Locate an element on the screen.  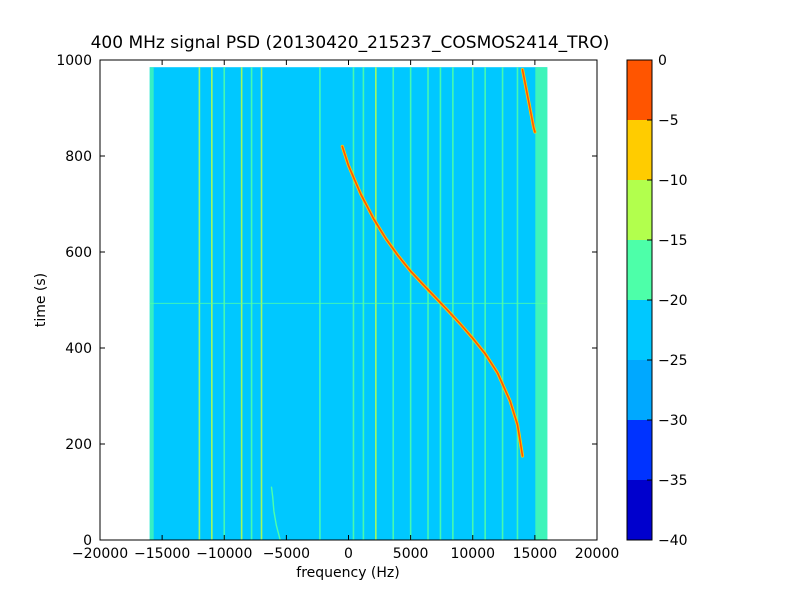
x-tick-label: 0 is located at coordinates (348, 554).